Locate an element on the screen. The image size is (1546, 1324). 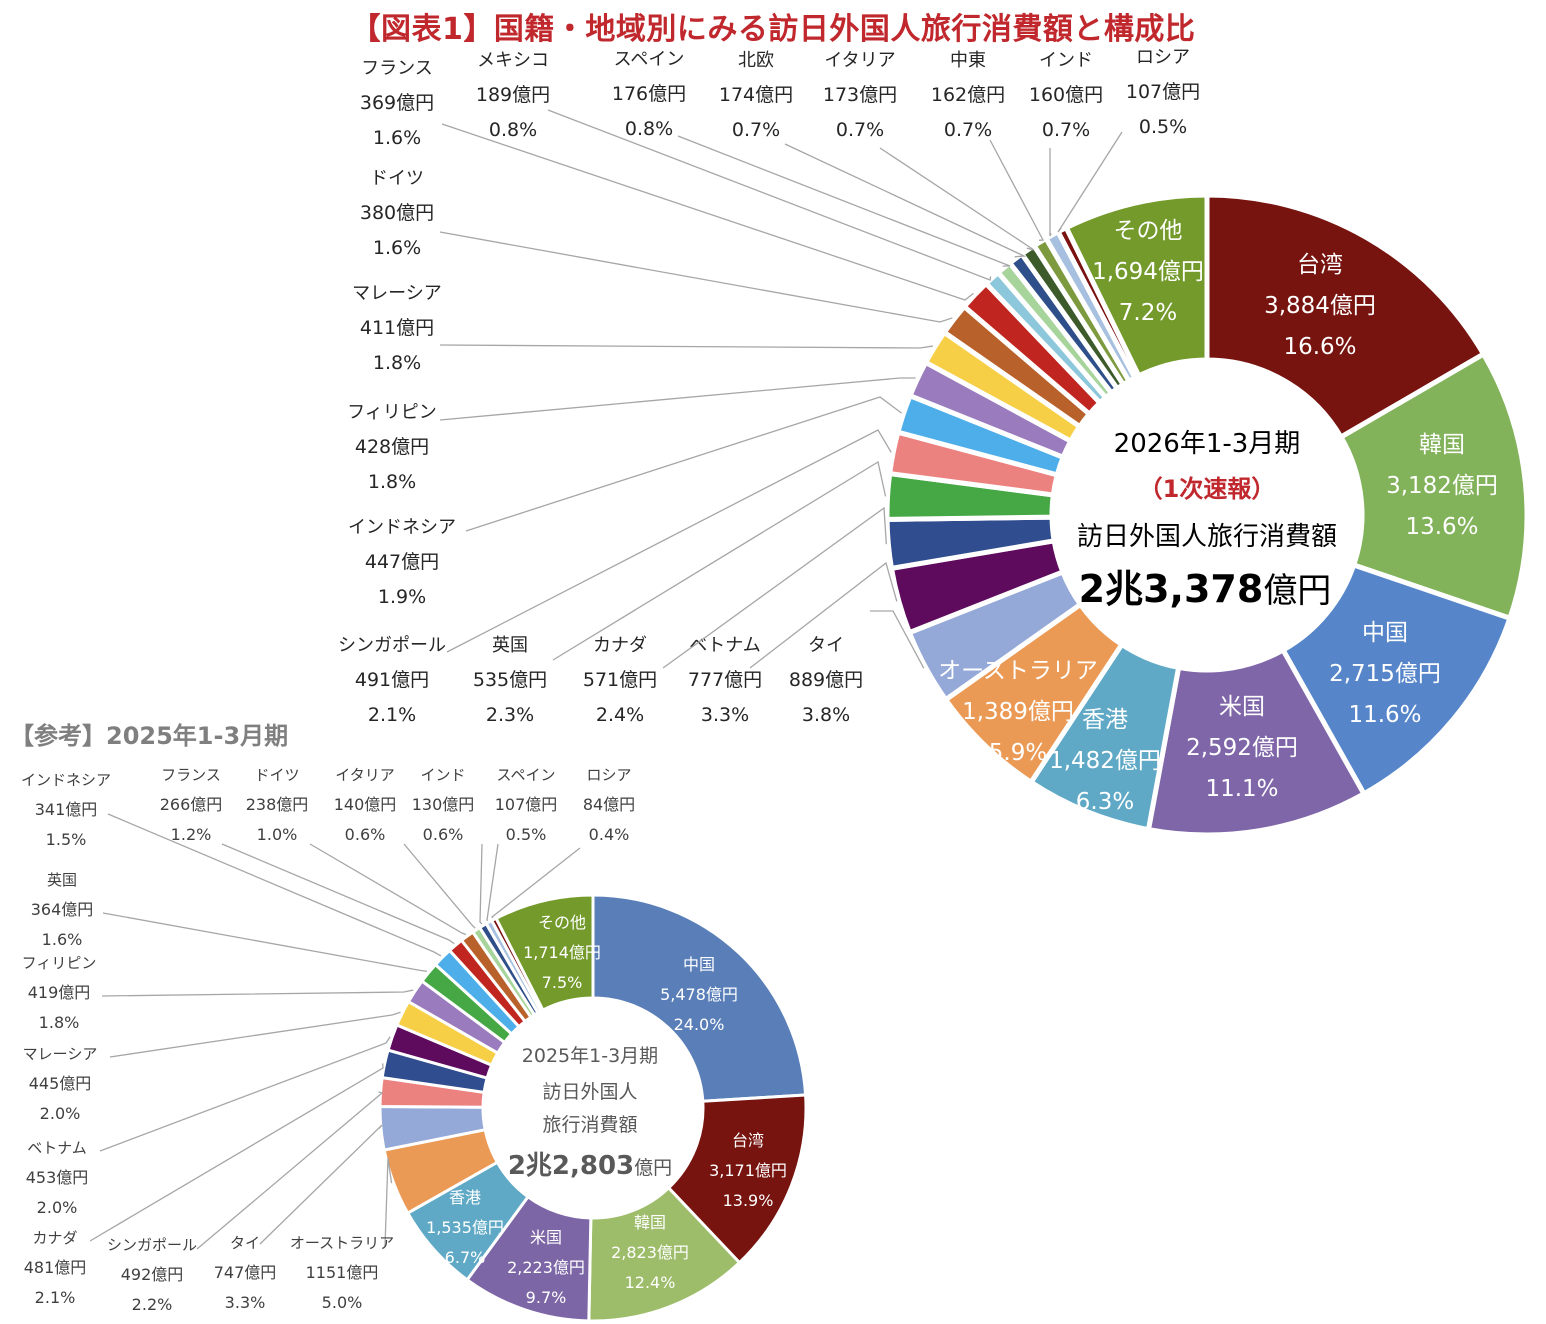
main-inside-label-3-2: 11.1% is located at coordinates (1241, 789).